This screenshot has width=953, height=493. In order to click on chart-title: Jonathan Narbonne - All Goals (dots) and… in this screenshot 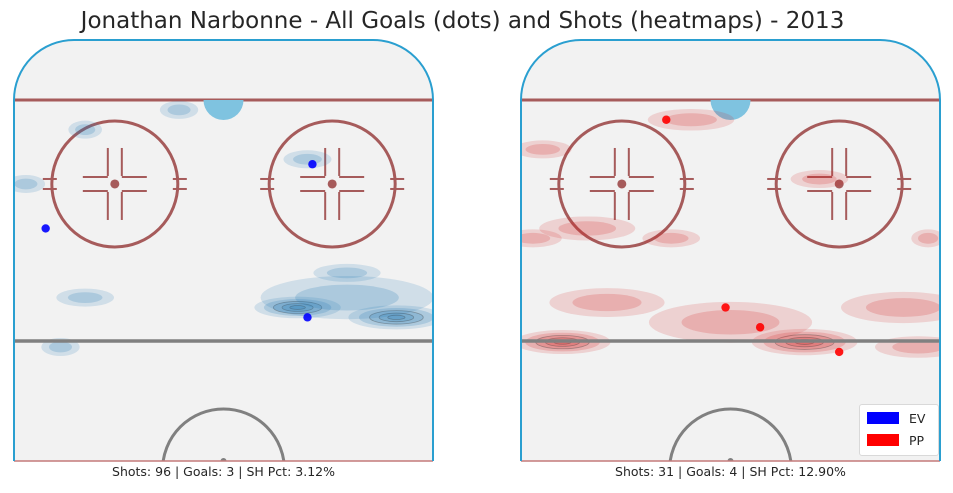, I will do `click(462, 21)`.